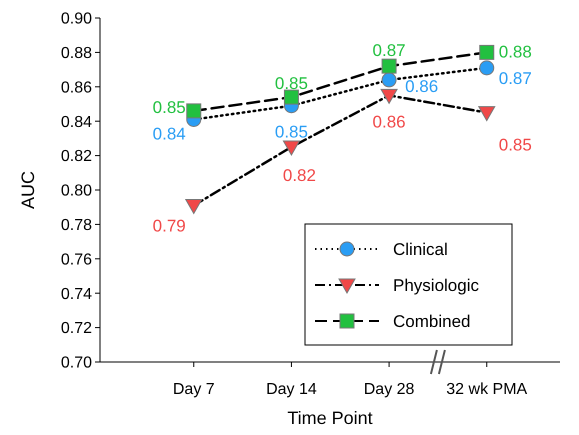 The width and height of the screenshot is (579, 435). What do you see at coordinates (76, 87) in the screenshot?
I see `y-tick-label: 0.86` at bounding box center [76, 87].